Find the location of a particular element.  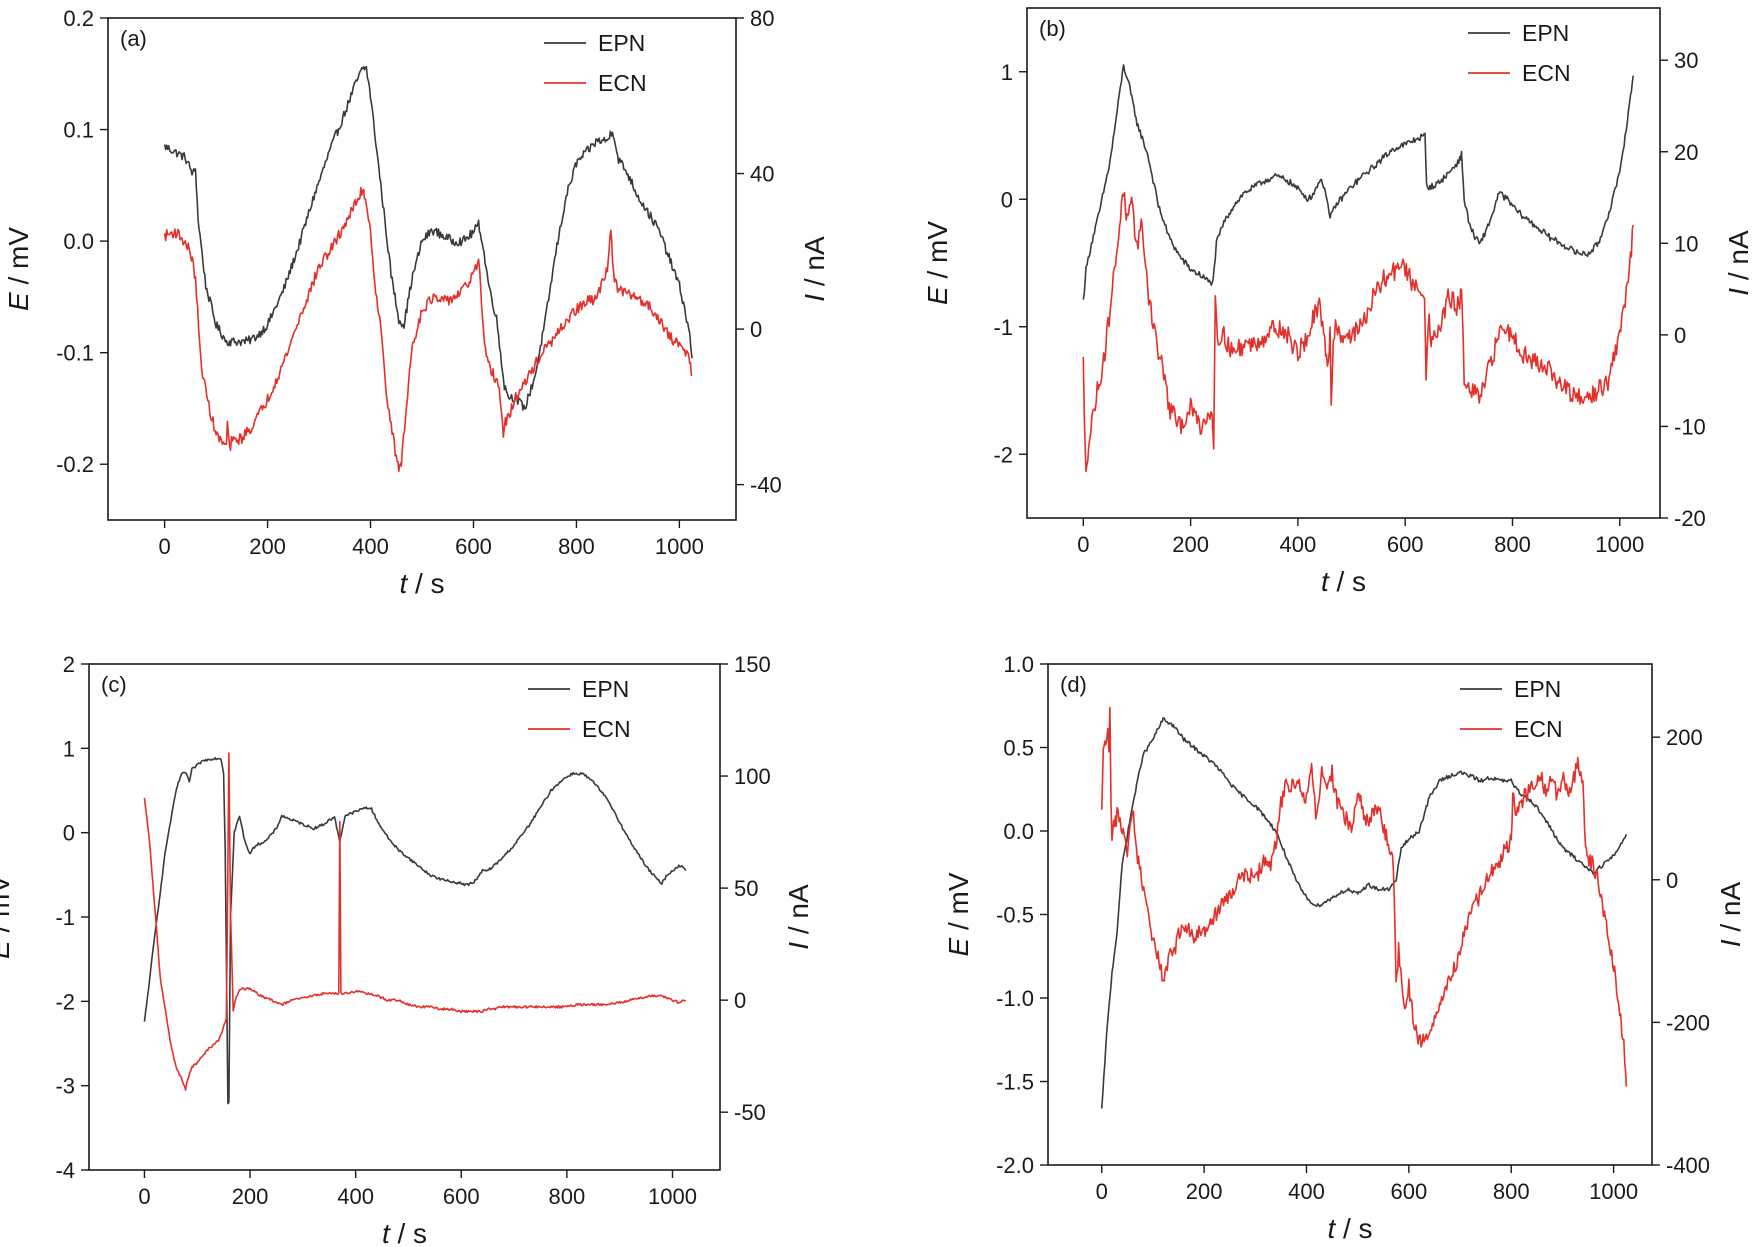

y-left-tick-label: 0.2 is located at coordinates (78, 18).